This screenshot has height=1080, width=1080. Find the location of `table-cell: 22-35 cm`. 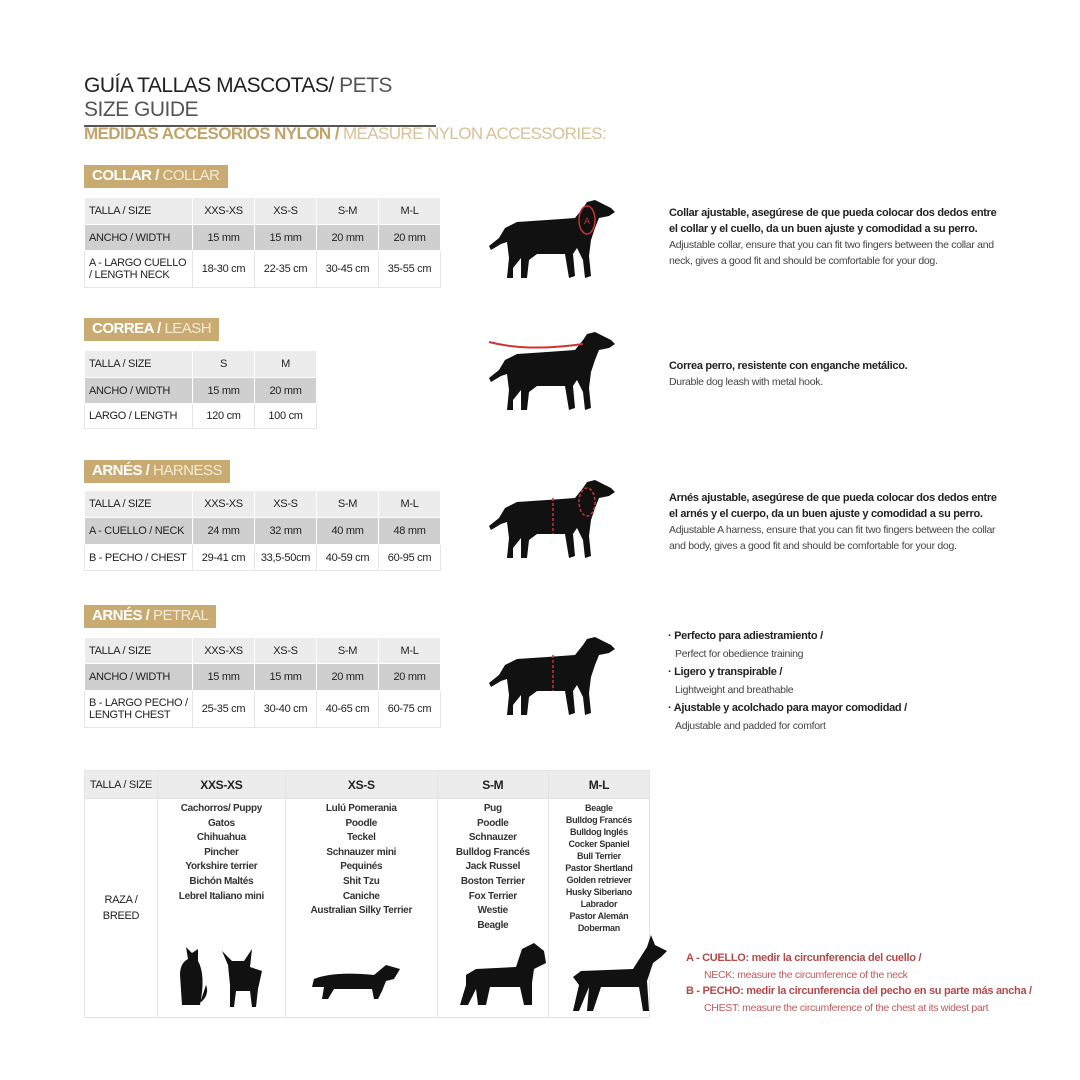

table-cell: 22-35 cm is located at coordinates (285, 269).